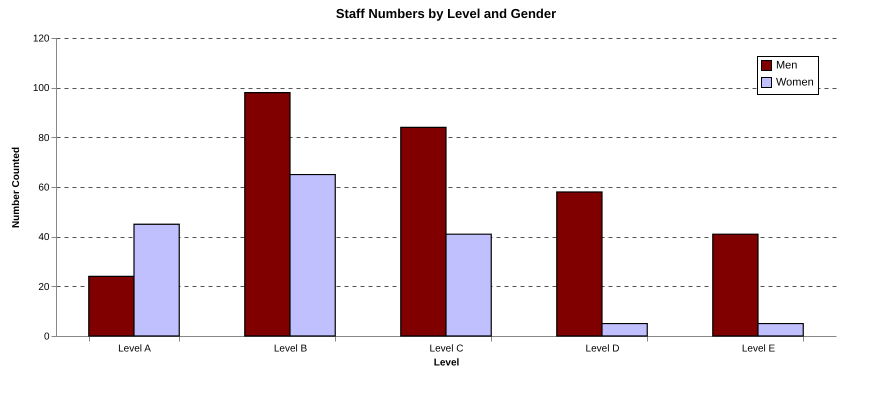 The width and height of the screenshot is (876, 401). Describe the element at coordinates (447, 363) in the screenshot. I see `x-axis-title: Level` at that location.